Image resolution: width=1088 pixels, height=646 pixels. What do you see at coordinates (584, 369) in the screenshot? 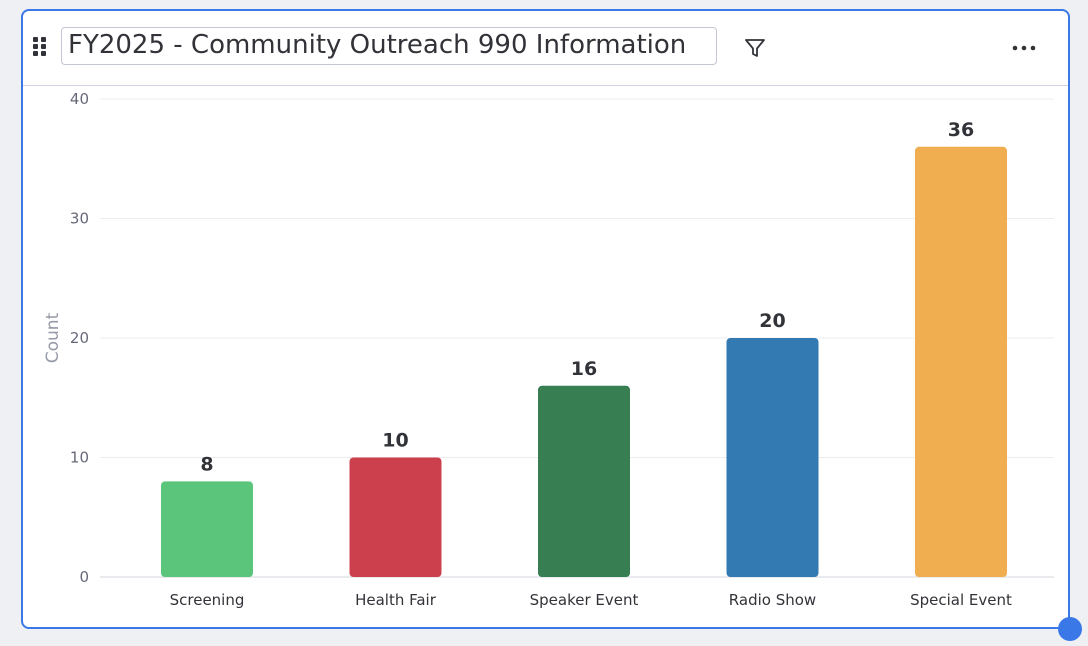
I see `data-label: 16` at bounding box center [584, 369].